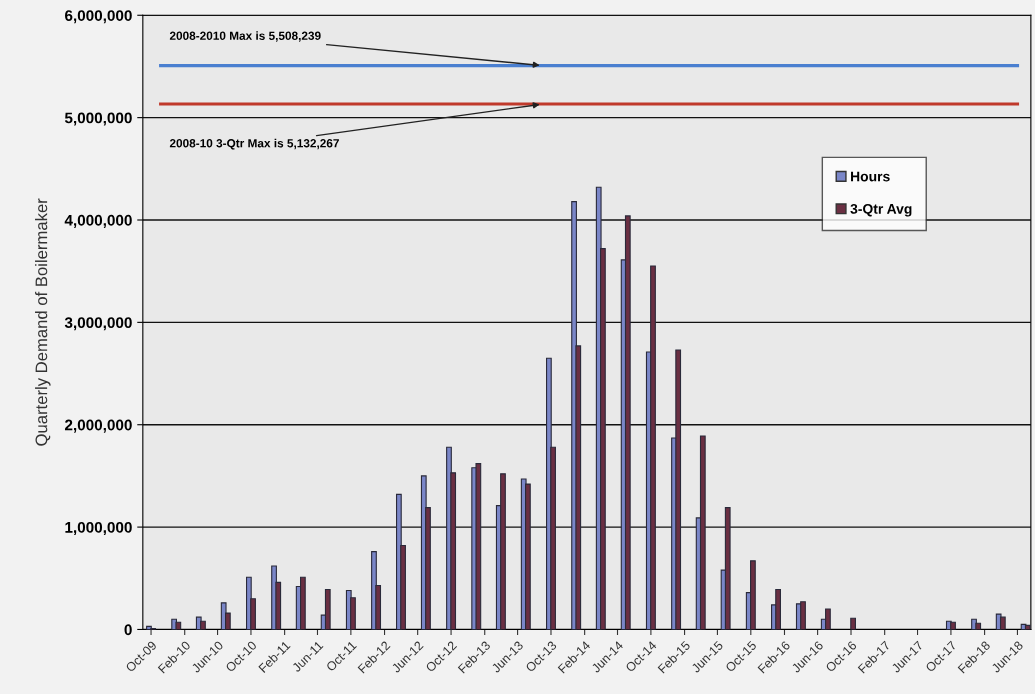 This screenshot has width=1035, height=694. Describe the element at coordinates (98, 426) in the screenshot. I see `y-tick-label: 2,000,000` at that location.